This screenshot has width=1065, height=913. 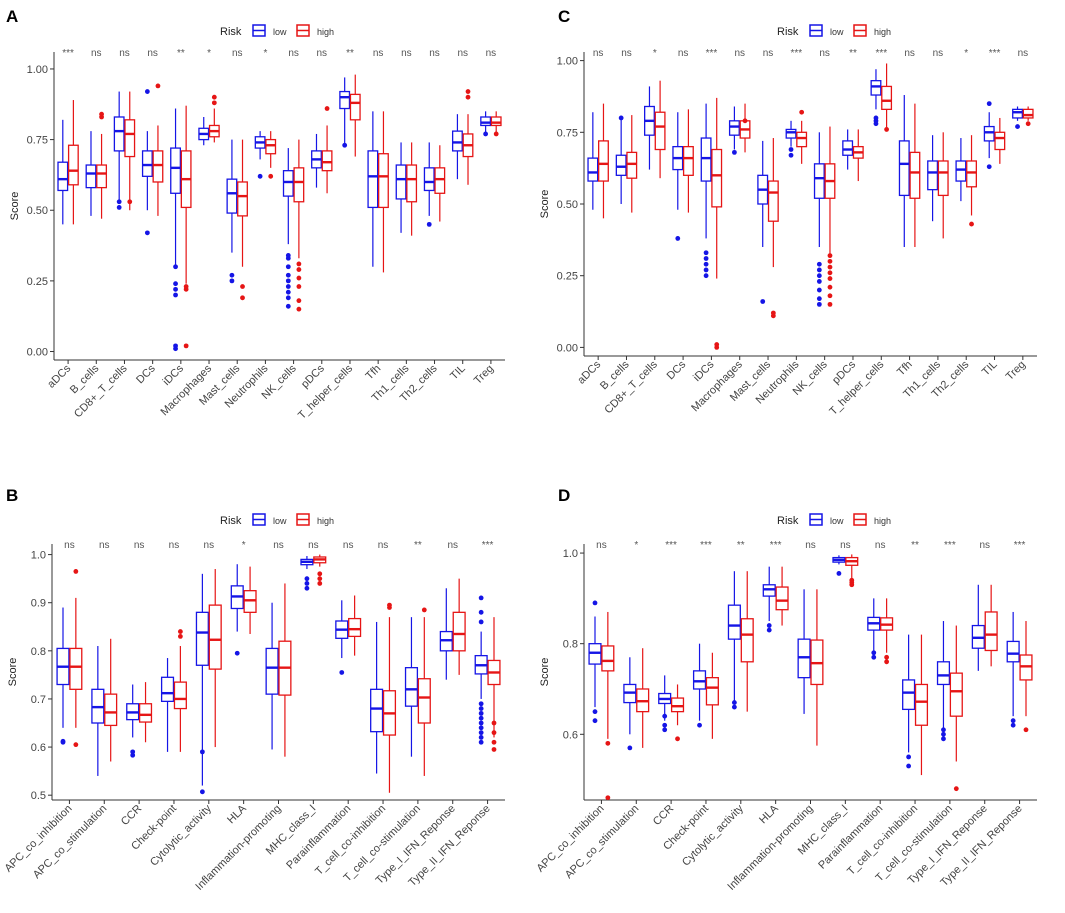 What do you see at coordinates (350, 53) in the screenshot?
I see `significance-label: **` at bounding box center [350, 53].